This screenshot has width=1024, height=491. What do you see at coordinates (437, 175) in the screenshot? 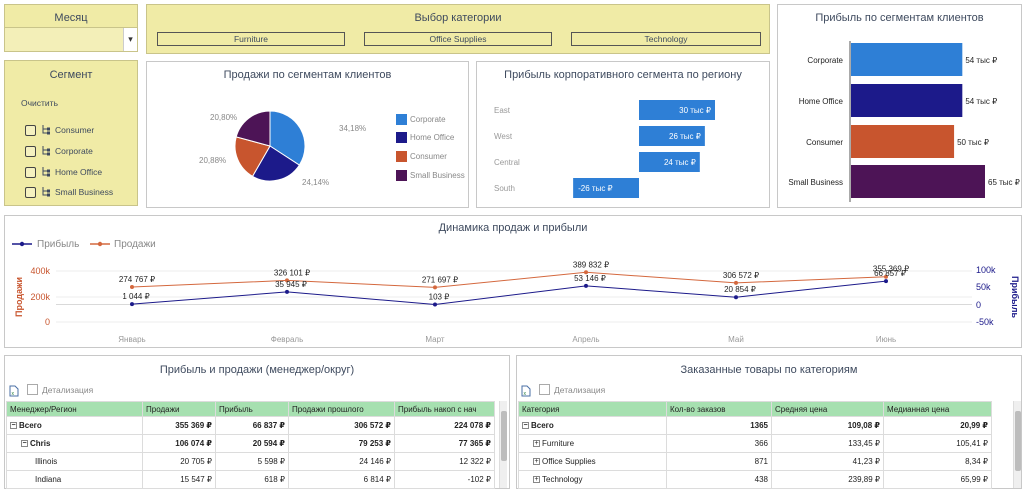
I see `legend-label: Small Business` at bounding box center [437, 175].